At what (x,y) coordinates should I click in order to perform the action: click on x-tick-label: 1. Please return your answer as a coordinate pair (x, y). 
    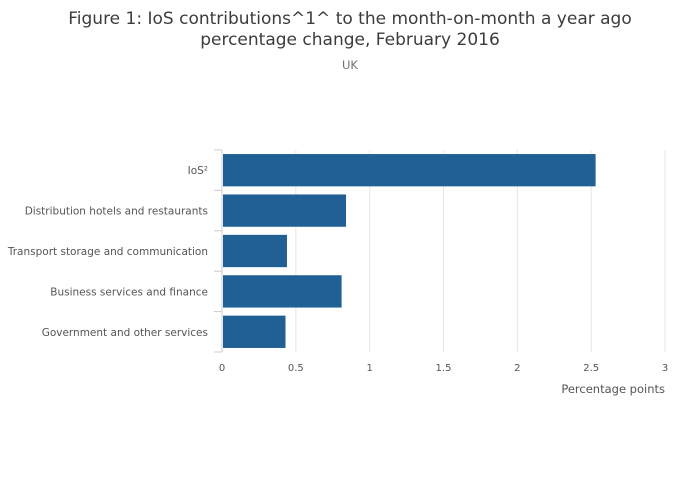
    Looking at the image, I should click on (369, 368).